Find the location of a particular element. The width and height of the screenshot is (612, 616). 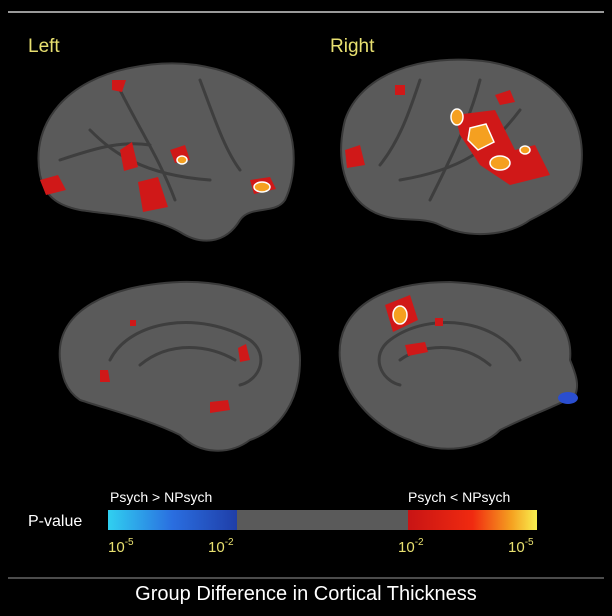

colorbar-ticks: 10⁻⁵ 10⁻² 10⁻² 10⁻⁵ is located at coordinates (321, 546).